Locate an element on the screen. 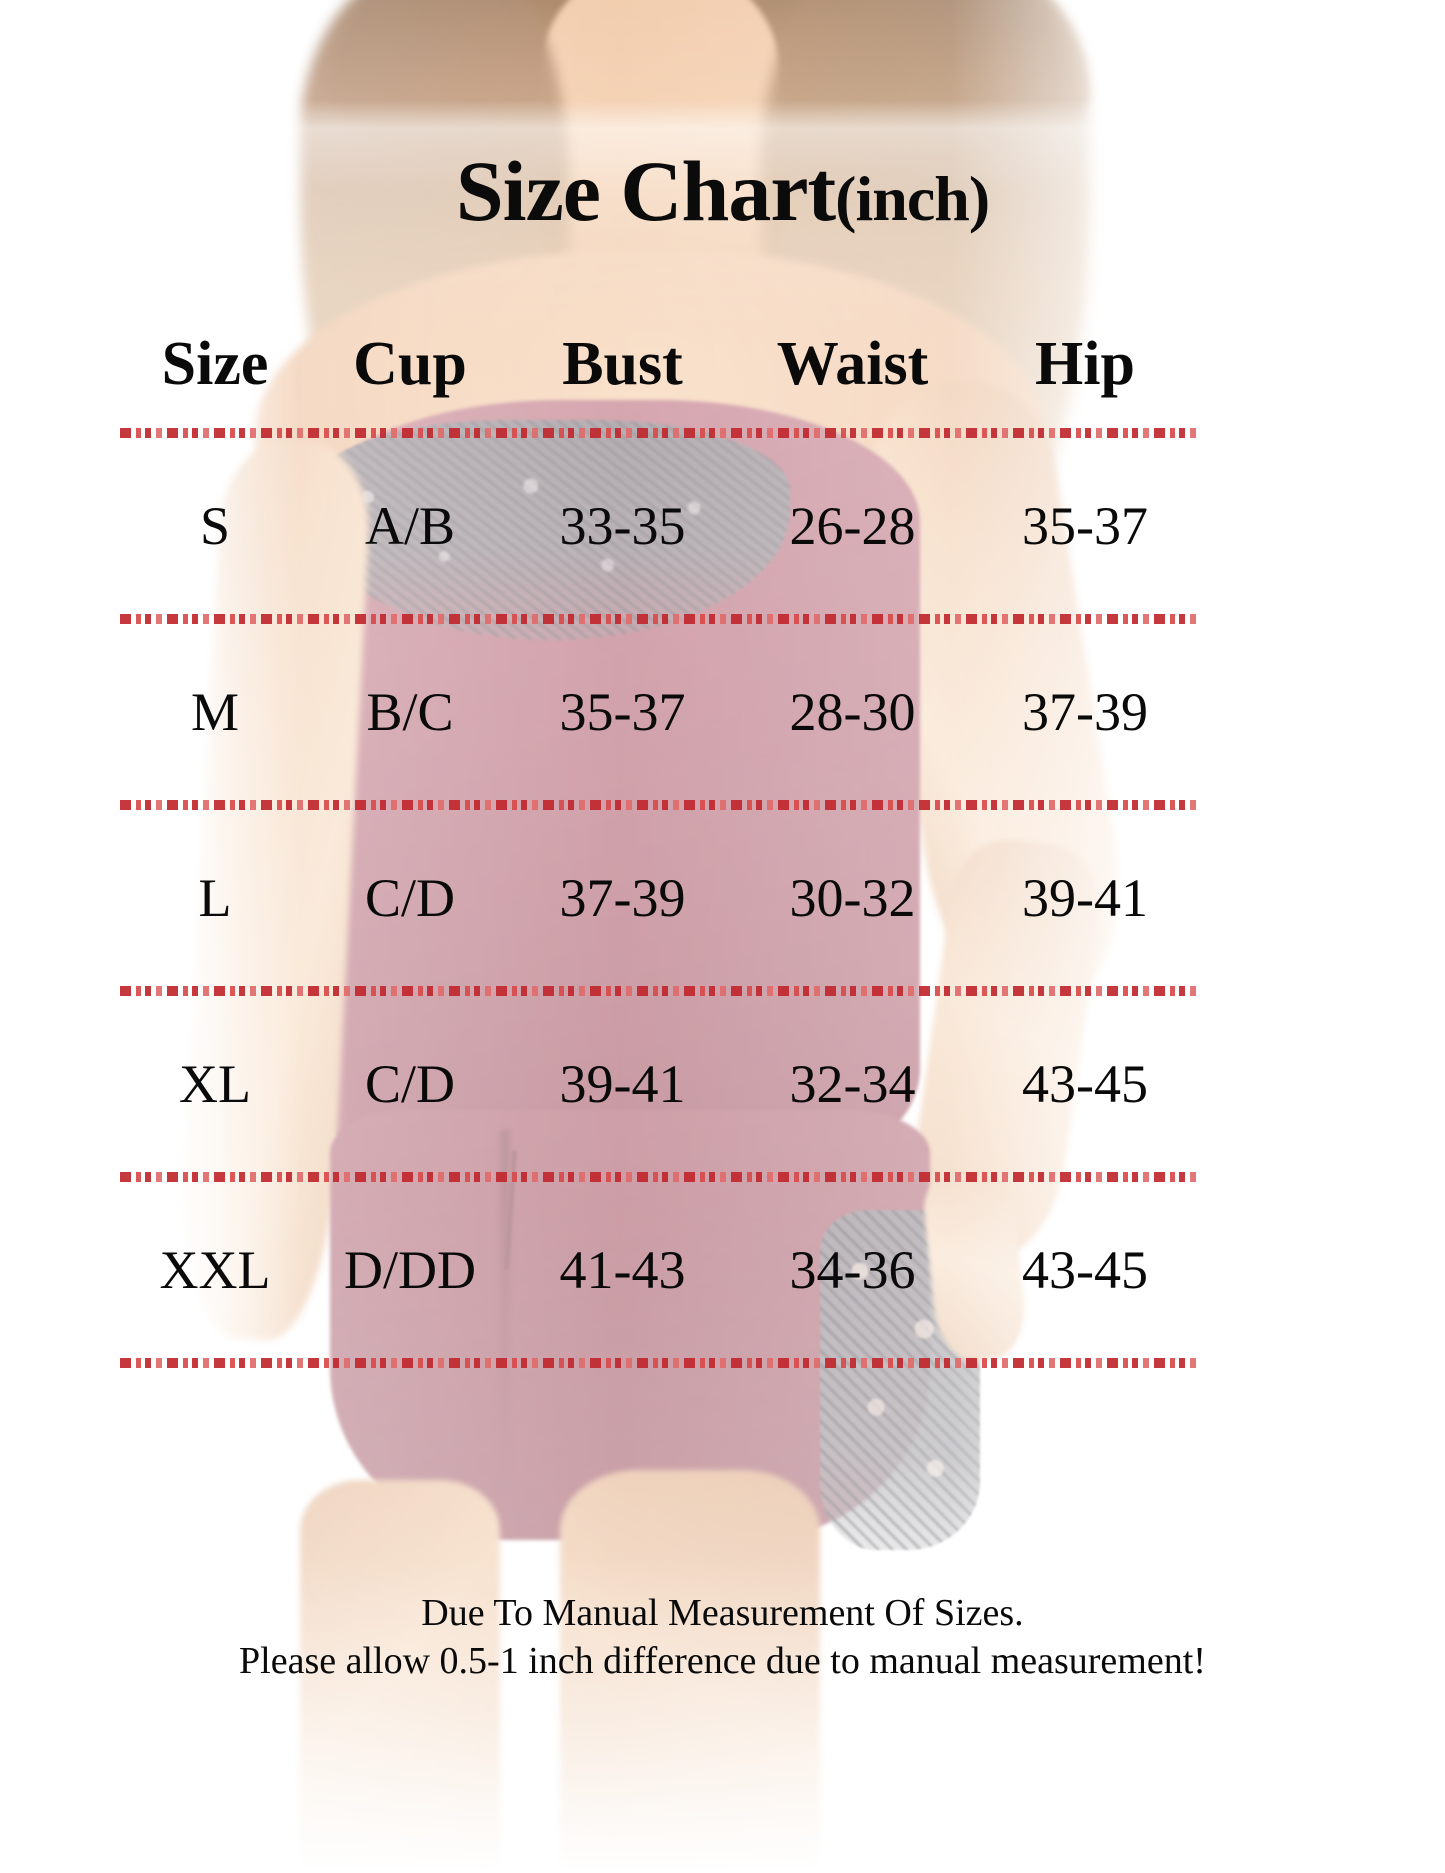  table-row: S A/B 33-35 26-28 35-37 is located at coordinates (660, 526).